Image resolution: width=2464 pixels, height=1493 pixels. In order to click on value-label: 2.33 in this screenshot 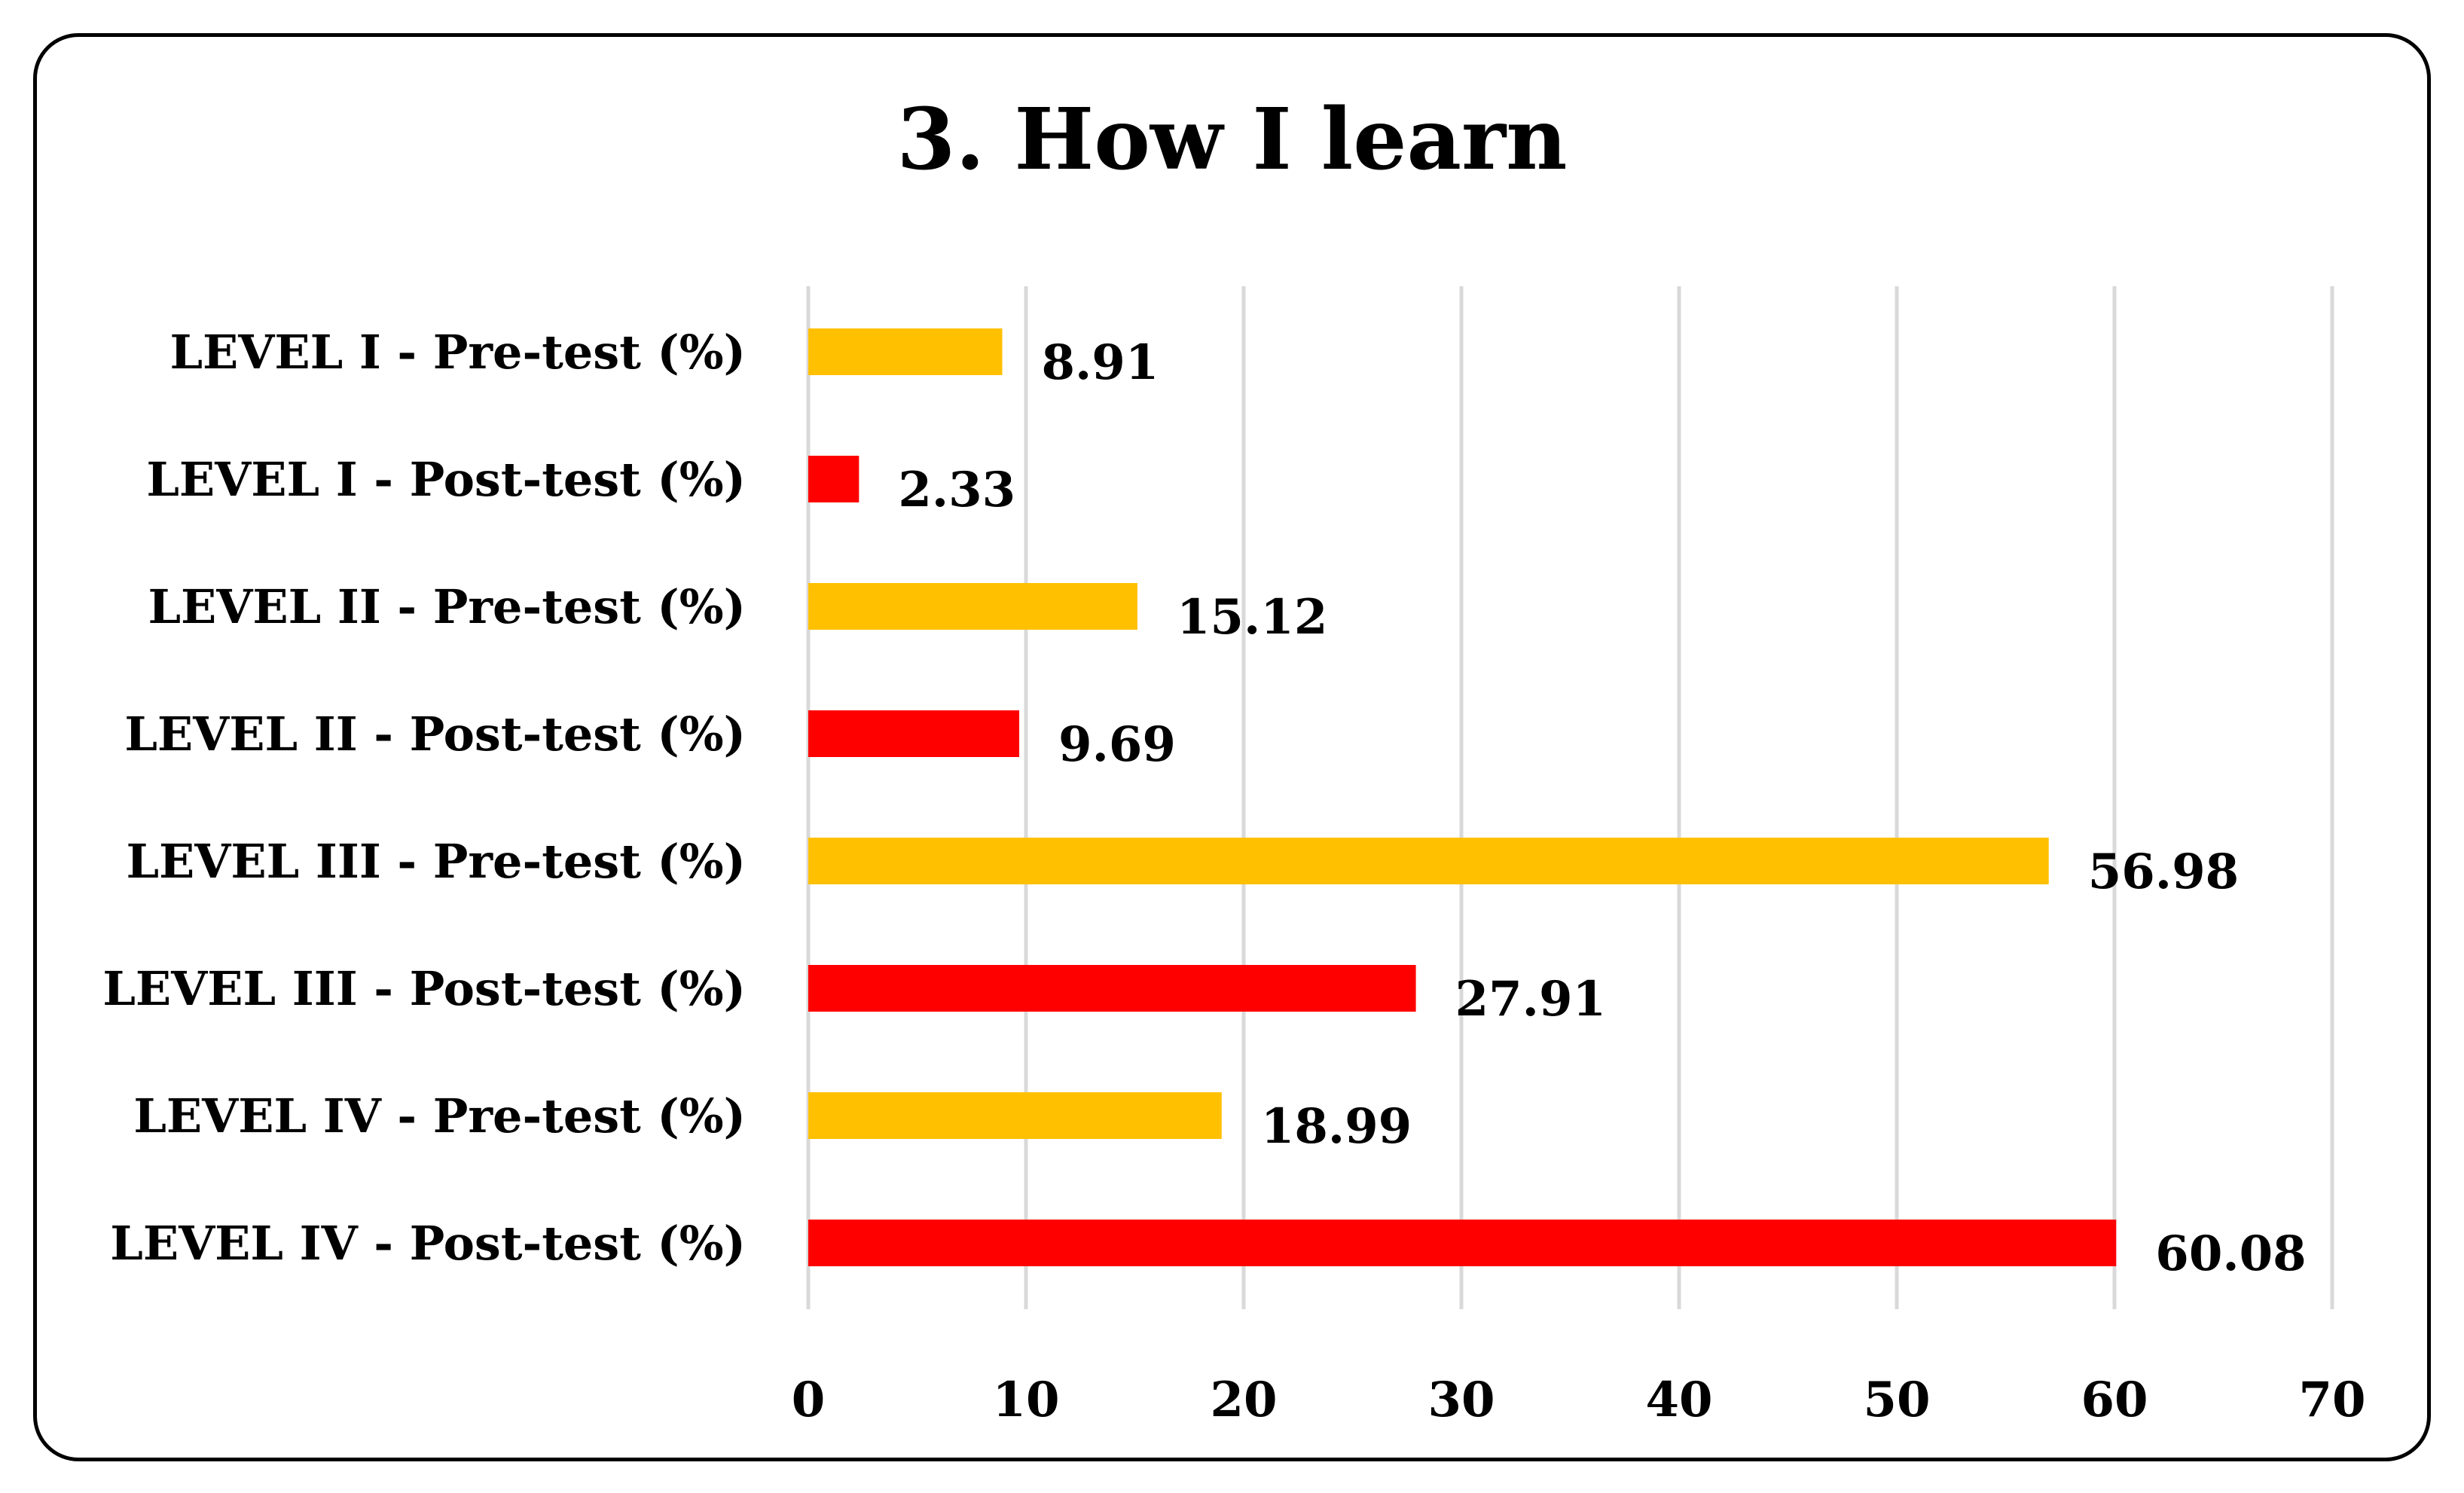, I will do `click(956, 490)`.